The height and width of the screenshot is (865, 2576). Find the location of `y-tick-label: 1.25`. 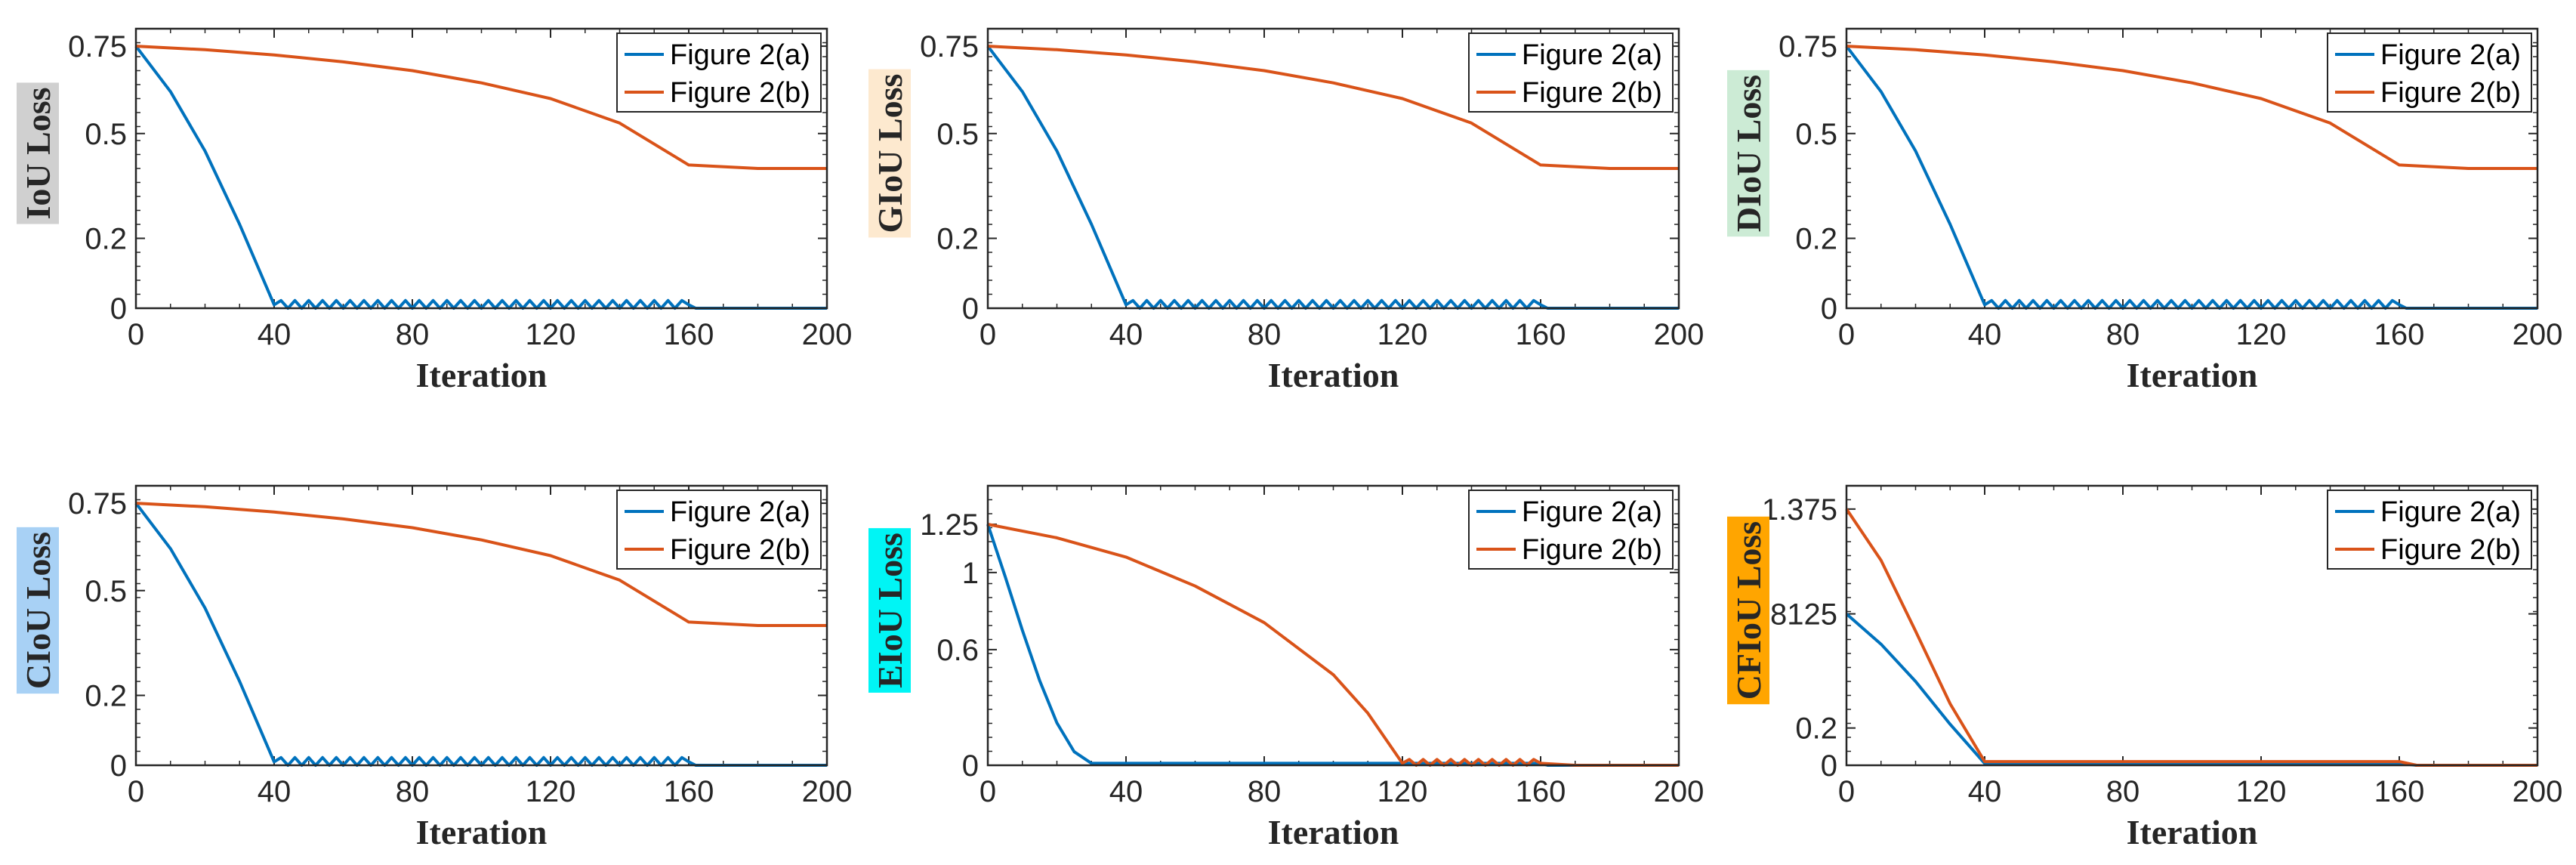

y-tick-label: 1.25 is located at coordinates (949, 525).